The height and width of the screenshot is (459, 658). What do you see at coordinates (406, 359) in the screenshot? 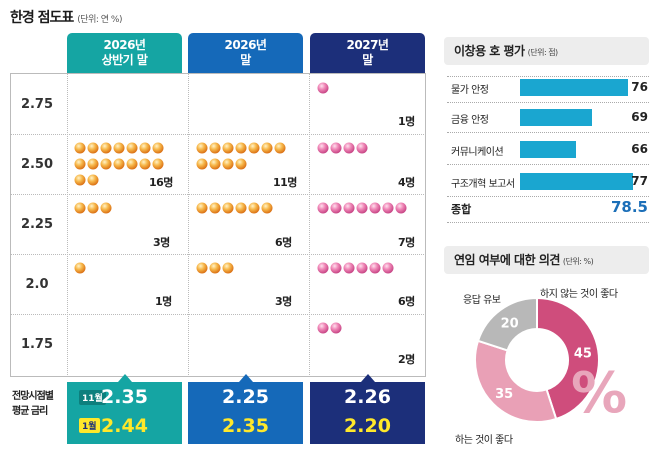
I see `count-label: 2명` at bounding box center [406, 359].